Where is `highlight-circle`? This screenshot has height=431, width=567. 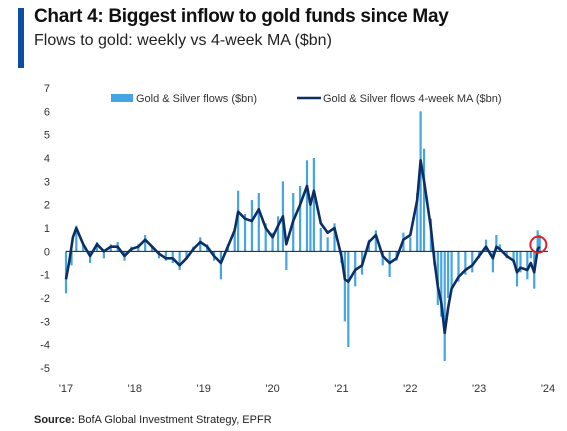 highlight-circle is located at coordinates (538, 244).